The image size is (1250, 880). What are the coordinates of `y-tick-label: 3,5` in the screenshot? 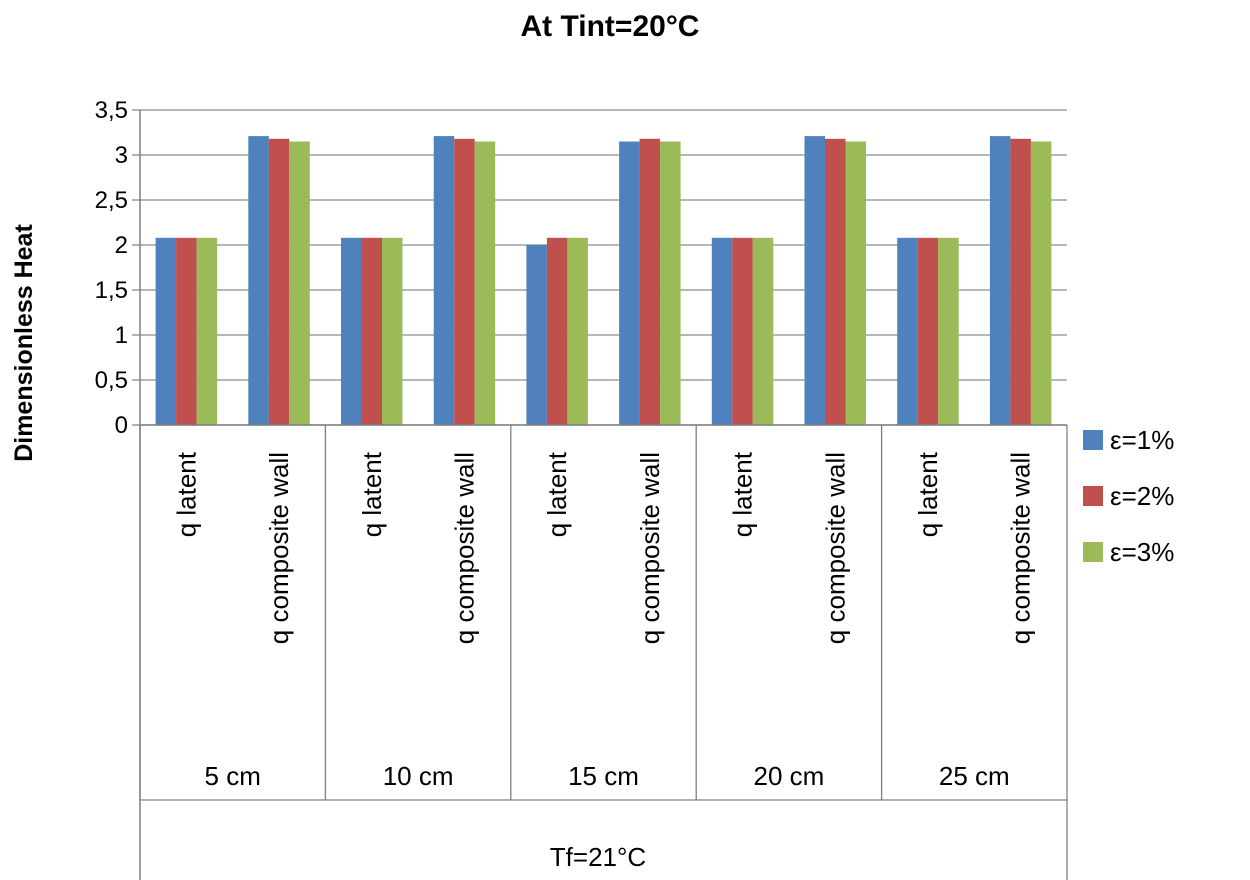 It's located at (111, 110).